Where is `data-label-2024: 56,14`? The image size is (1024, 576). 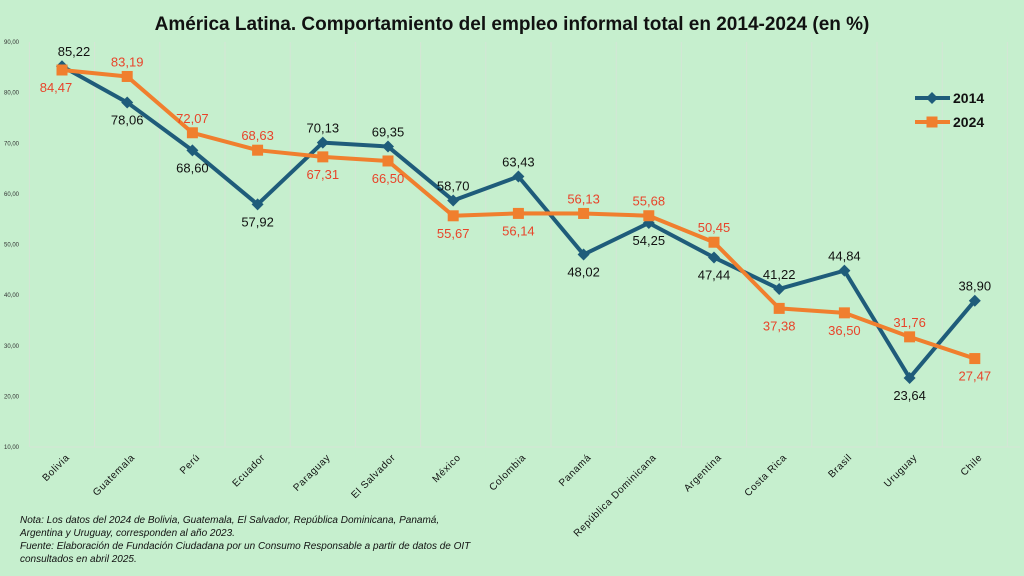 data-label-2024: 56,14 is located at coordinates (518, 230).